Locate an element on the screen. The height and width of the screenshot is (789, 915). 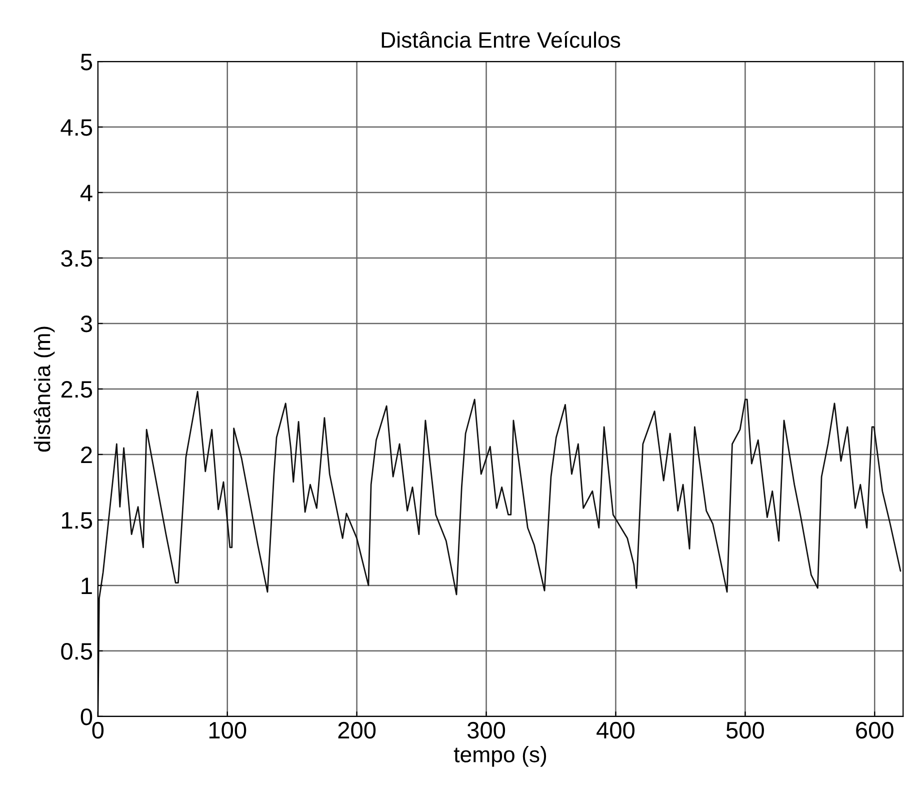
y-tick-label: 1.5 is located at coordinates (77, 520).